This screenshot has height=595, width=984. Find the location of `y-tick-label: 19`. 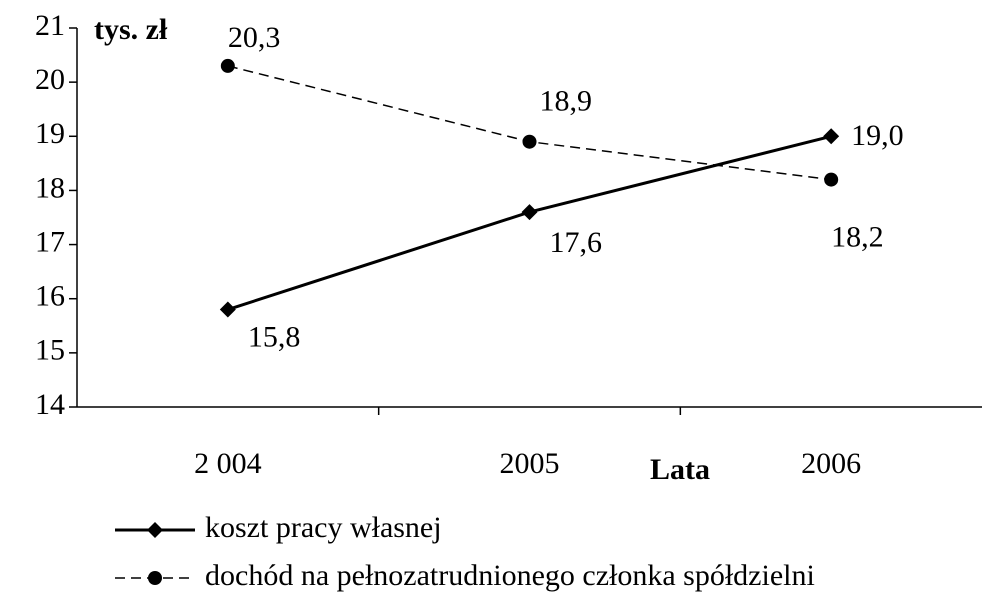

y-tick-label: 19 is located at coordinates (50, 133).